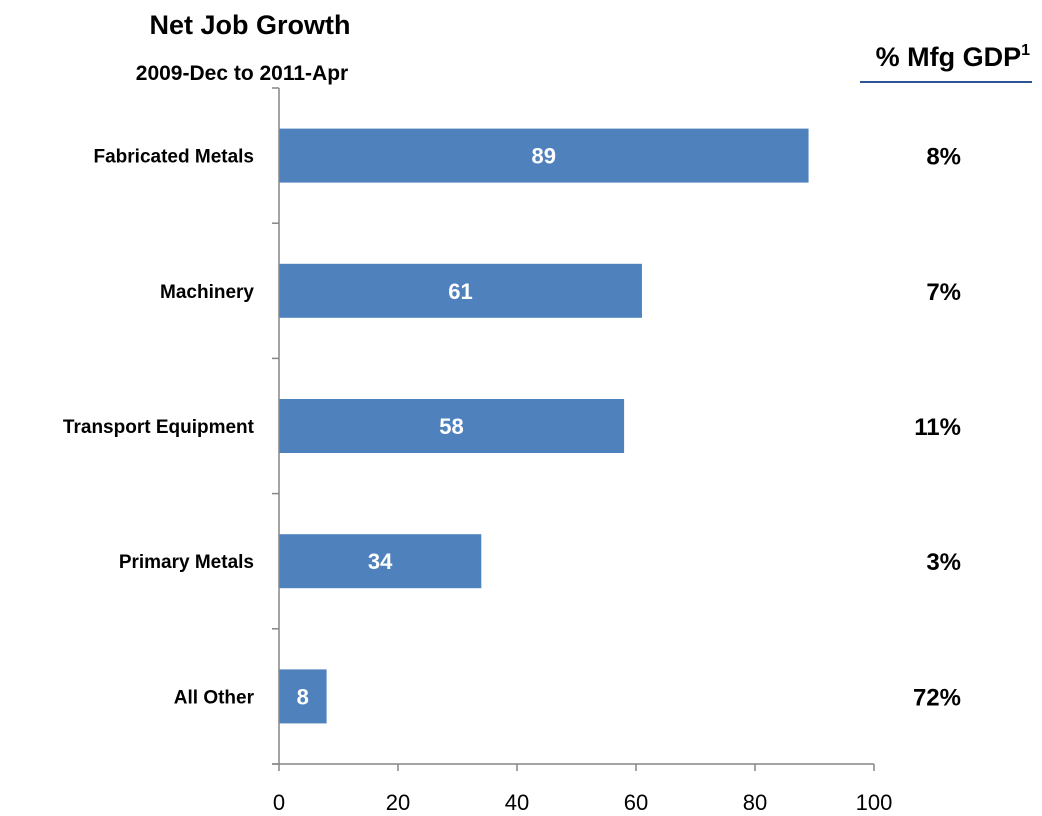  I want to click on data-label: 61, so click(460, 291).